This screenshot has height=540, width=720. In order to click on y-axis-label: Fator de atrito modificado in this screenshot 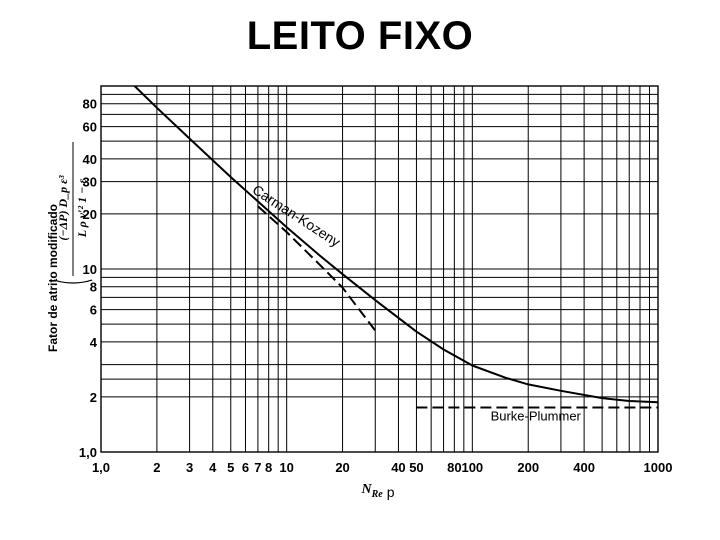, I will do `click(53, 278)`.